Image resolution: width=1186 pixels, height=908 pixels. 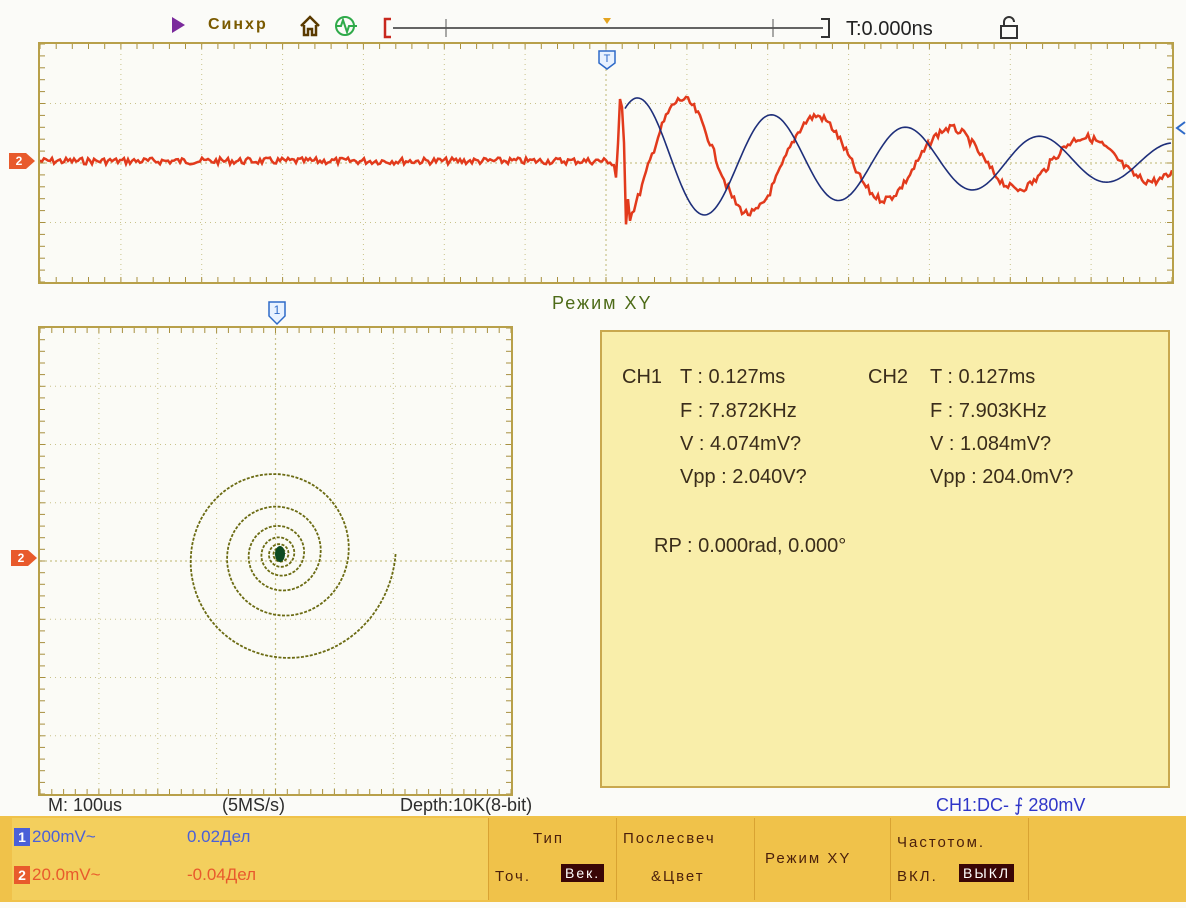 What do you see at coordinates (917, 876) in the screenshot?
I see `frequency-counter-on: ВКЛ.` at bounding box center [917, 876].